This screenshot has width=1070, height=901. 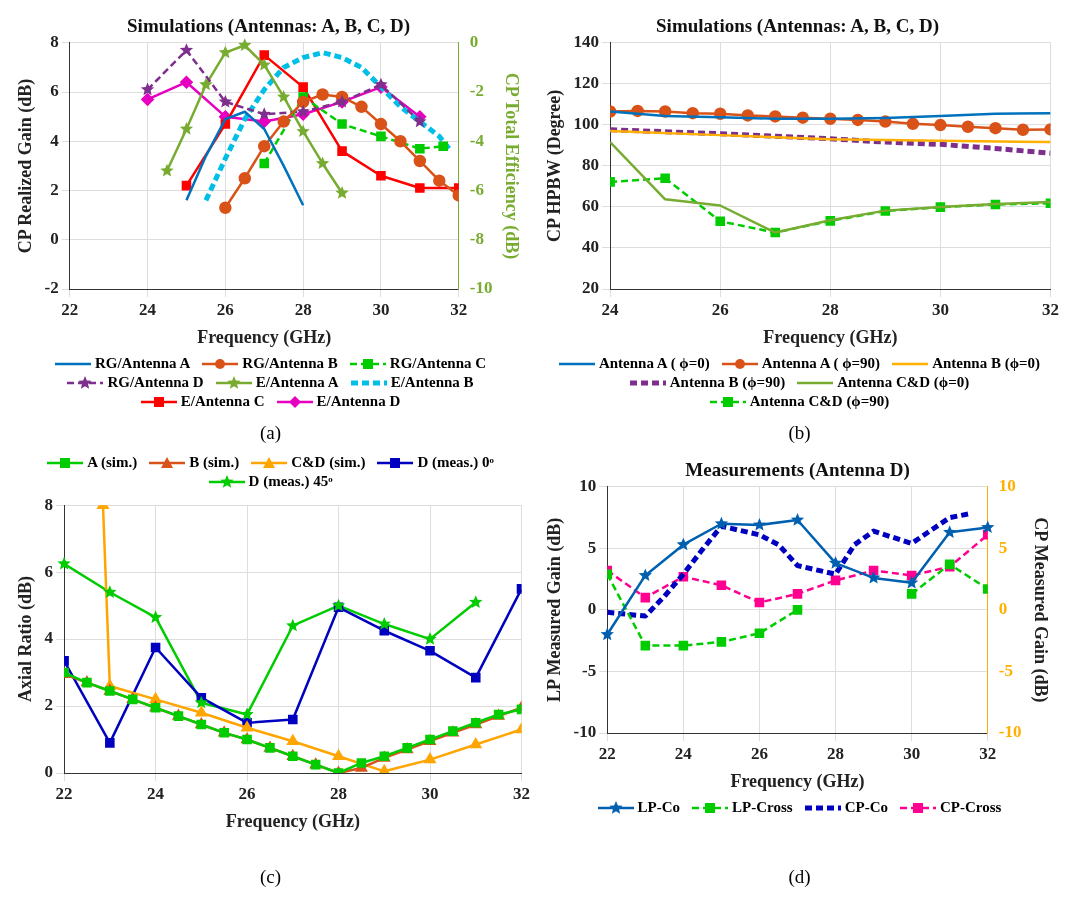 I want to click on legend-label: Antenna A ( ϕ=90), so click(x=821, y=363).